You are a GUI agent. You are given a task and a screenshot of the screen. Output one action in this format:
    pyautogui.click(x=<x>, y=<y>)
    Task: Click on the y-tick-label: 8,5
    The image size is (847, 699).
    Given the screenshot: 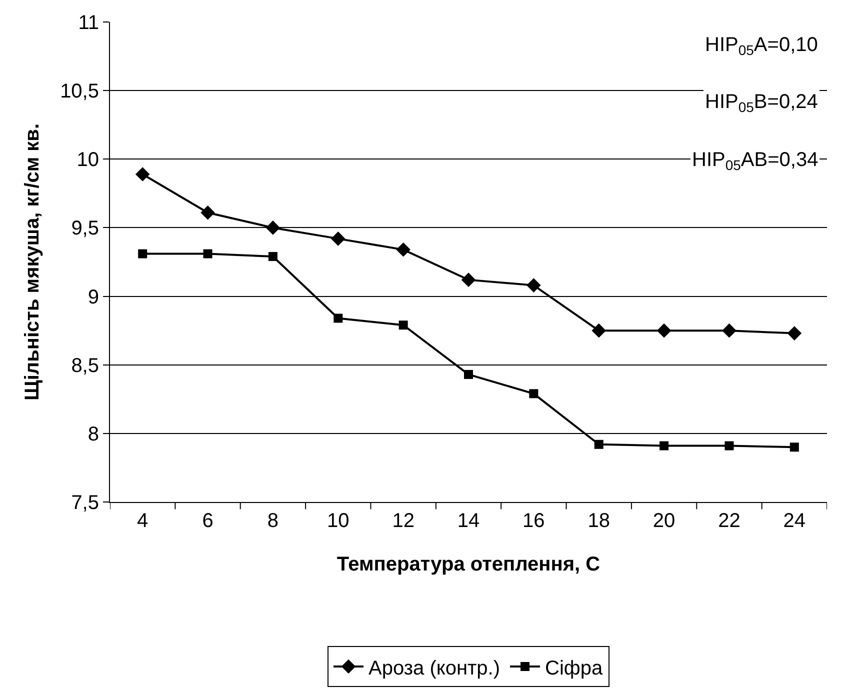 What is the action you would take?
    pyautogui.click(x=85, y=365)
    